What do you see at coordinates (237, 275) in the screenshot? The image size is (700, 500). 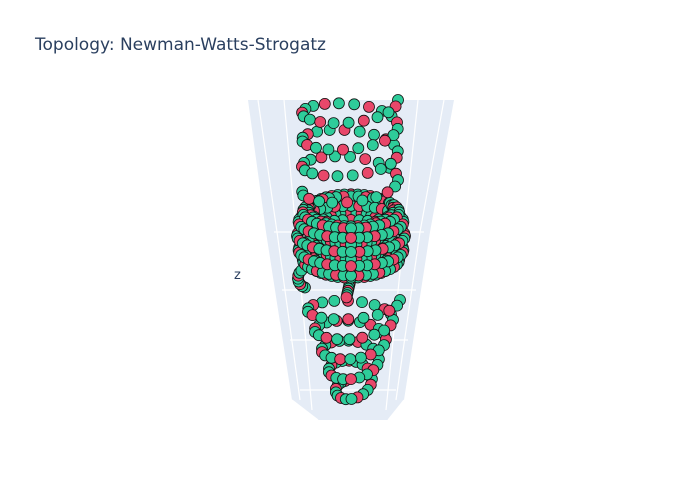 I see `z-axis-label: z` at bounding box center [237, 275].